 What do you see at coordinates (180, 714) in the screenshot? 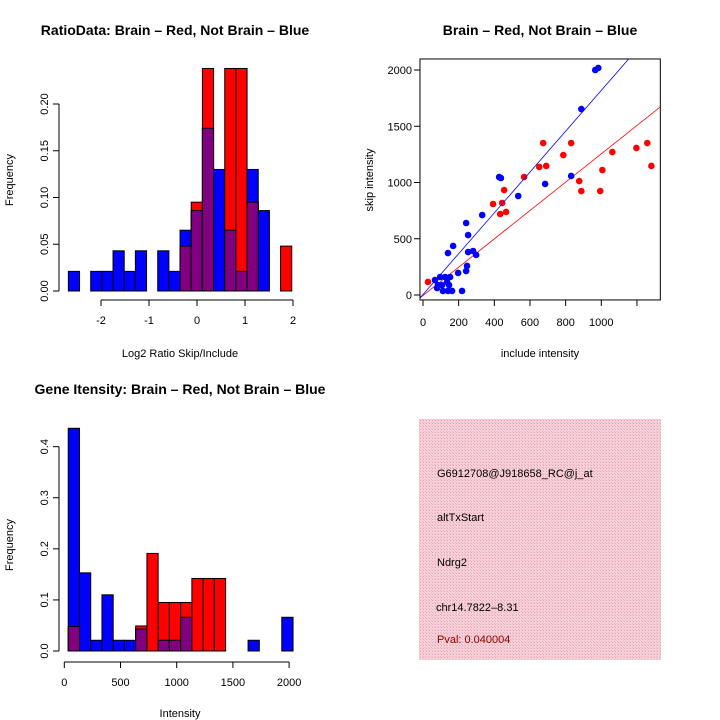
I see `x-axis-label: Intensity` at bounding box center [180, 714].